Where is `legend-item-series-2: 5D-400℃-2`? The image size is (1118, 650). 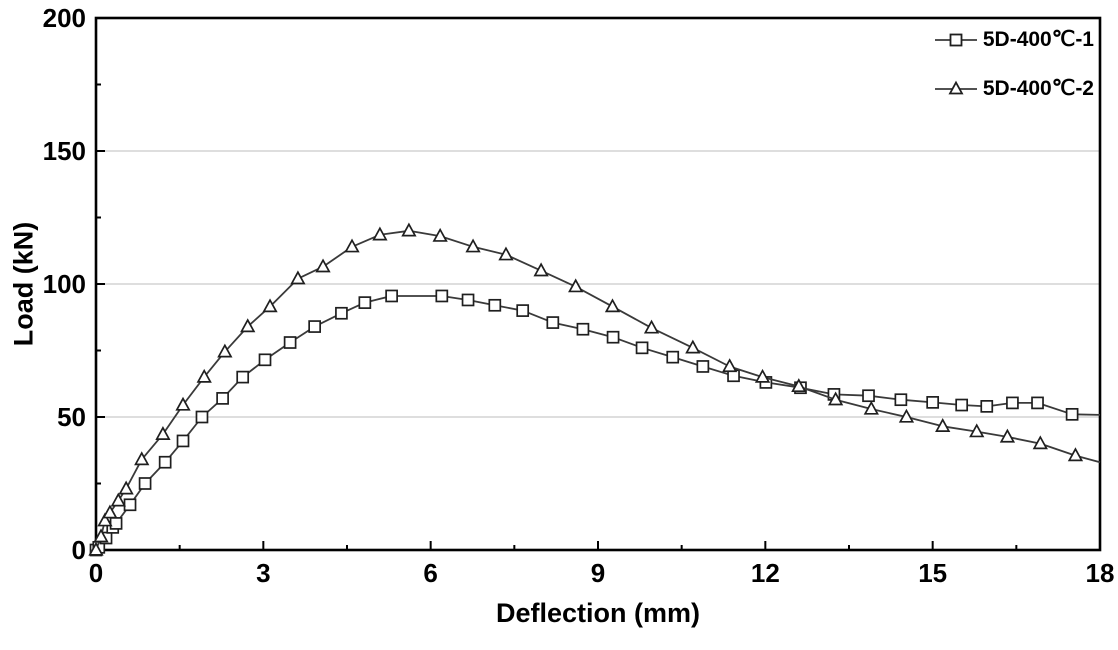 legend-item-series-2: 5D-400℃-2 is located at coordinates (1014, 89).